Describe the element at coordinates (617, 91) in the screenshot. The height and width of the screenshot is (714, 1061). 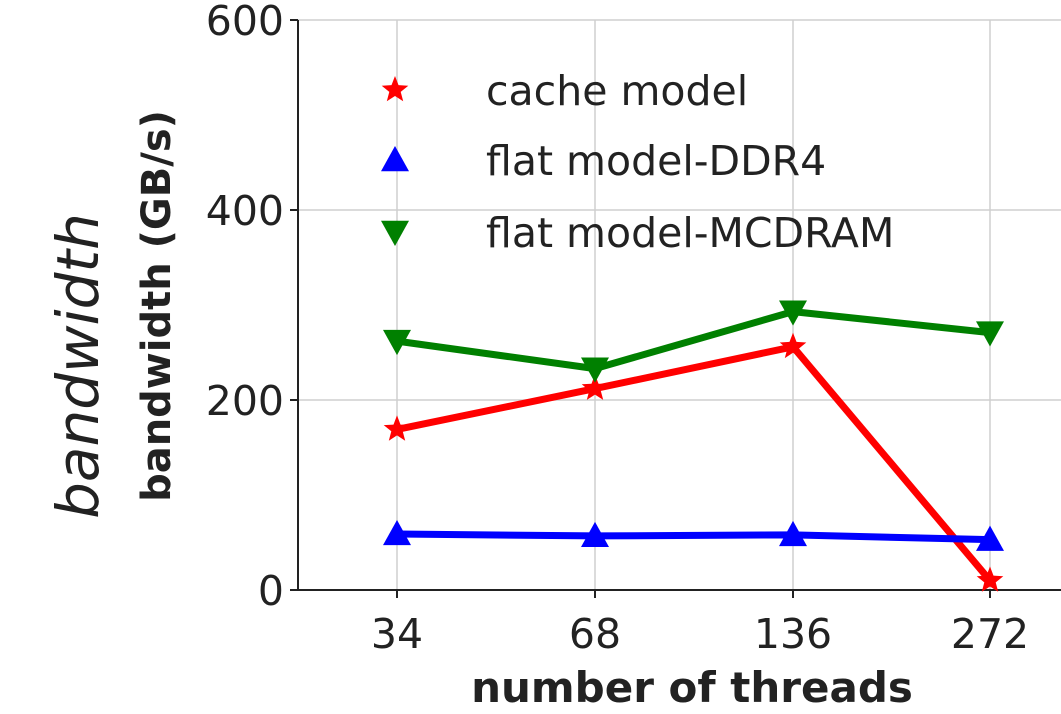
I see `legend-label: cache model` at that location.